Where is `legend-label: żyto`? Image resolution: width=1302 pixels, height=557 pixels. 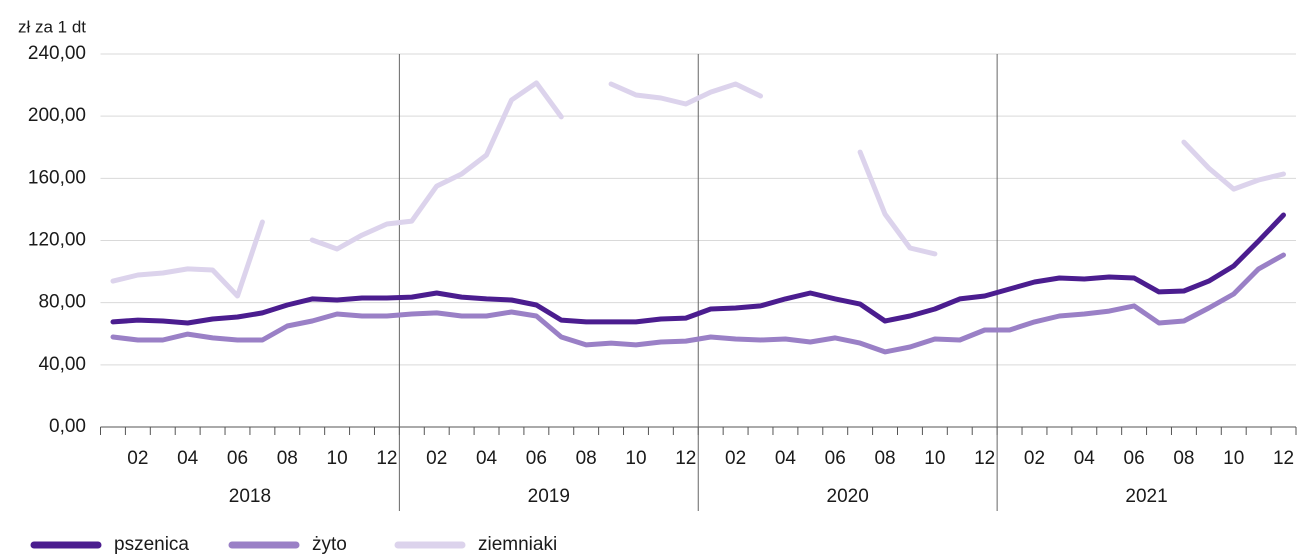
legend-label: żyto is located at coordinates (329, 544).